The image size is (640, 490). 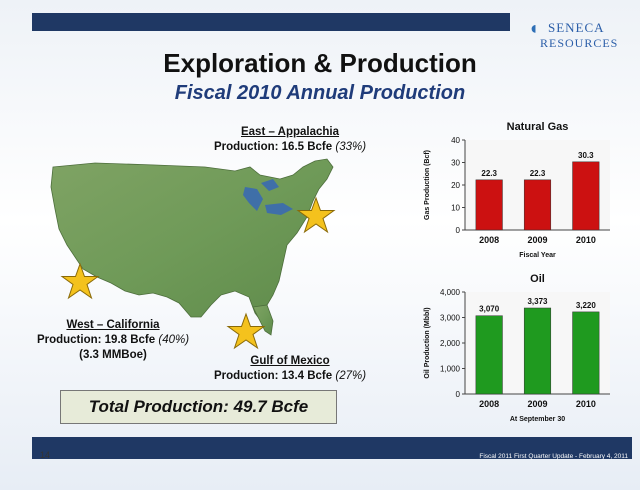 I want to click on west-production: Production: 19.8 Bcfe, so click(x=96, y=340).